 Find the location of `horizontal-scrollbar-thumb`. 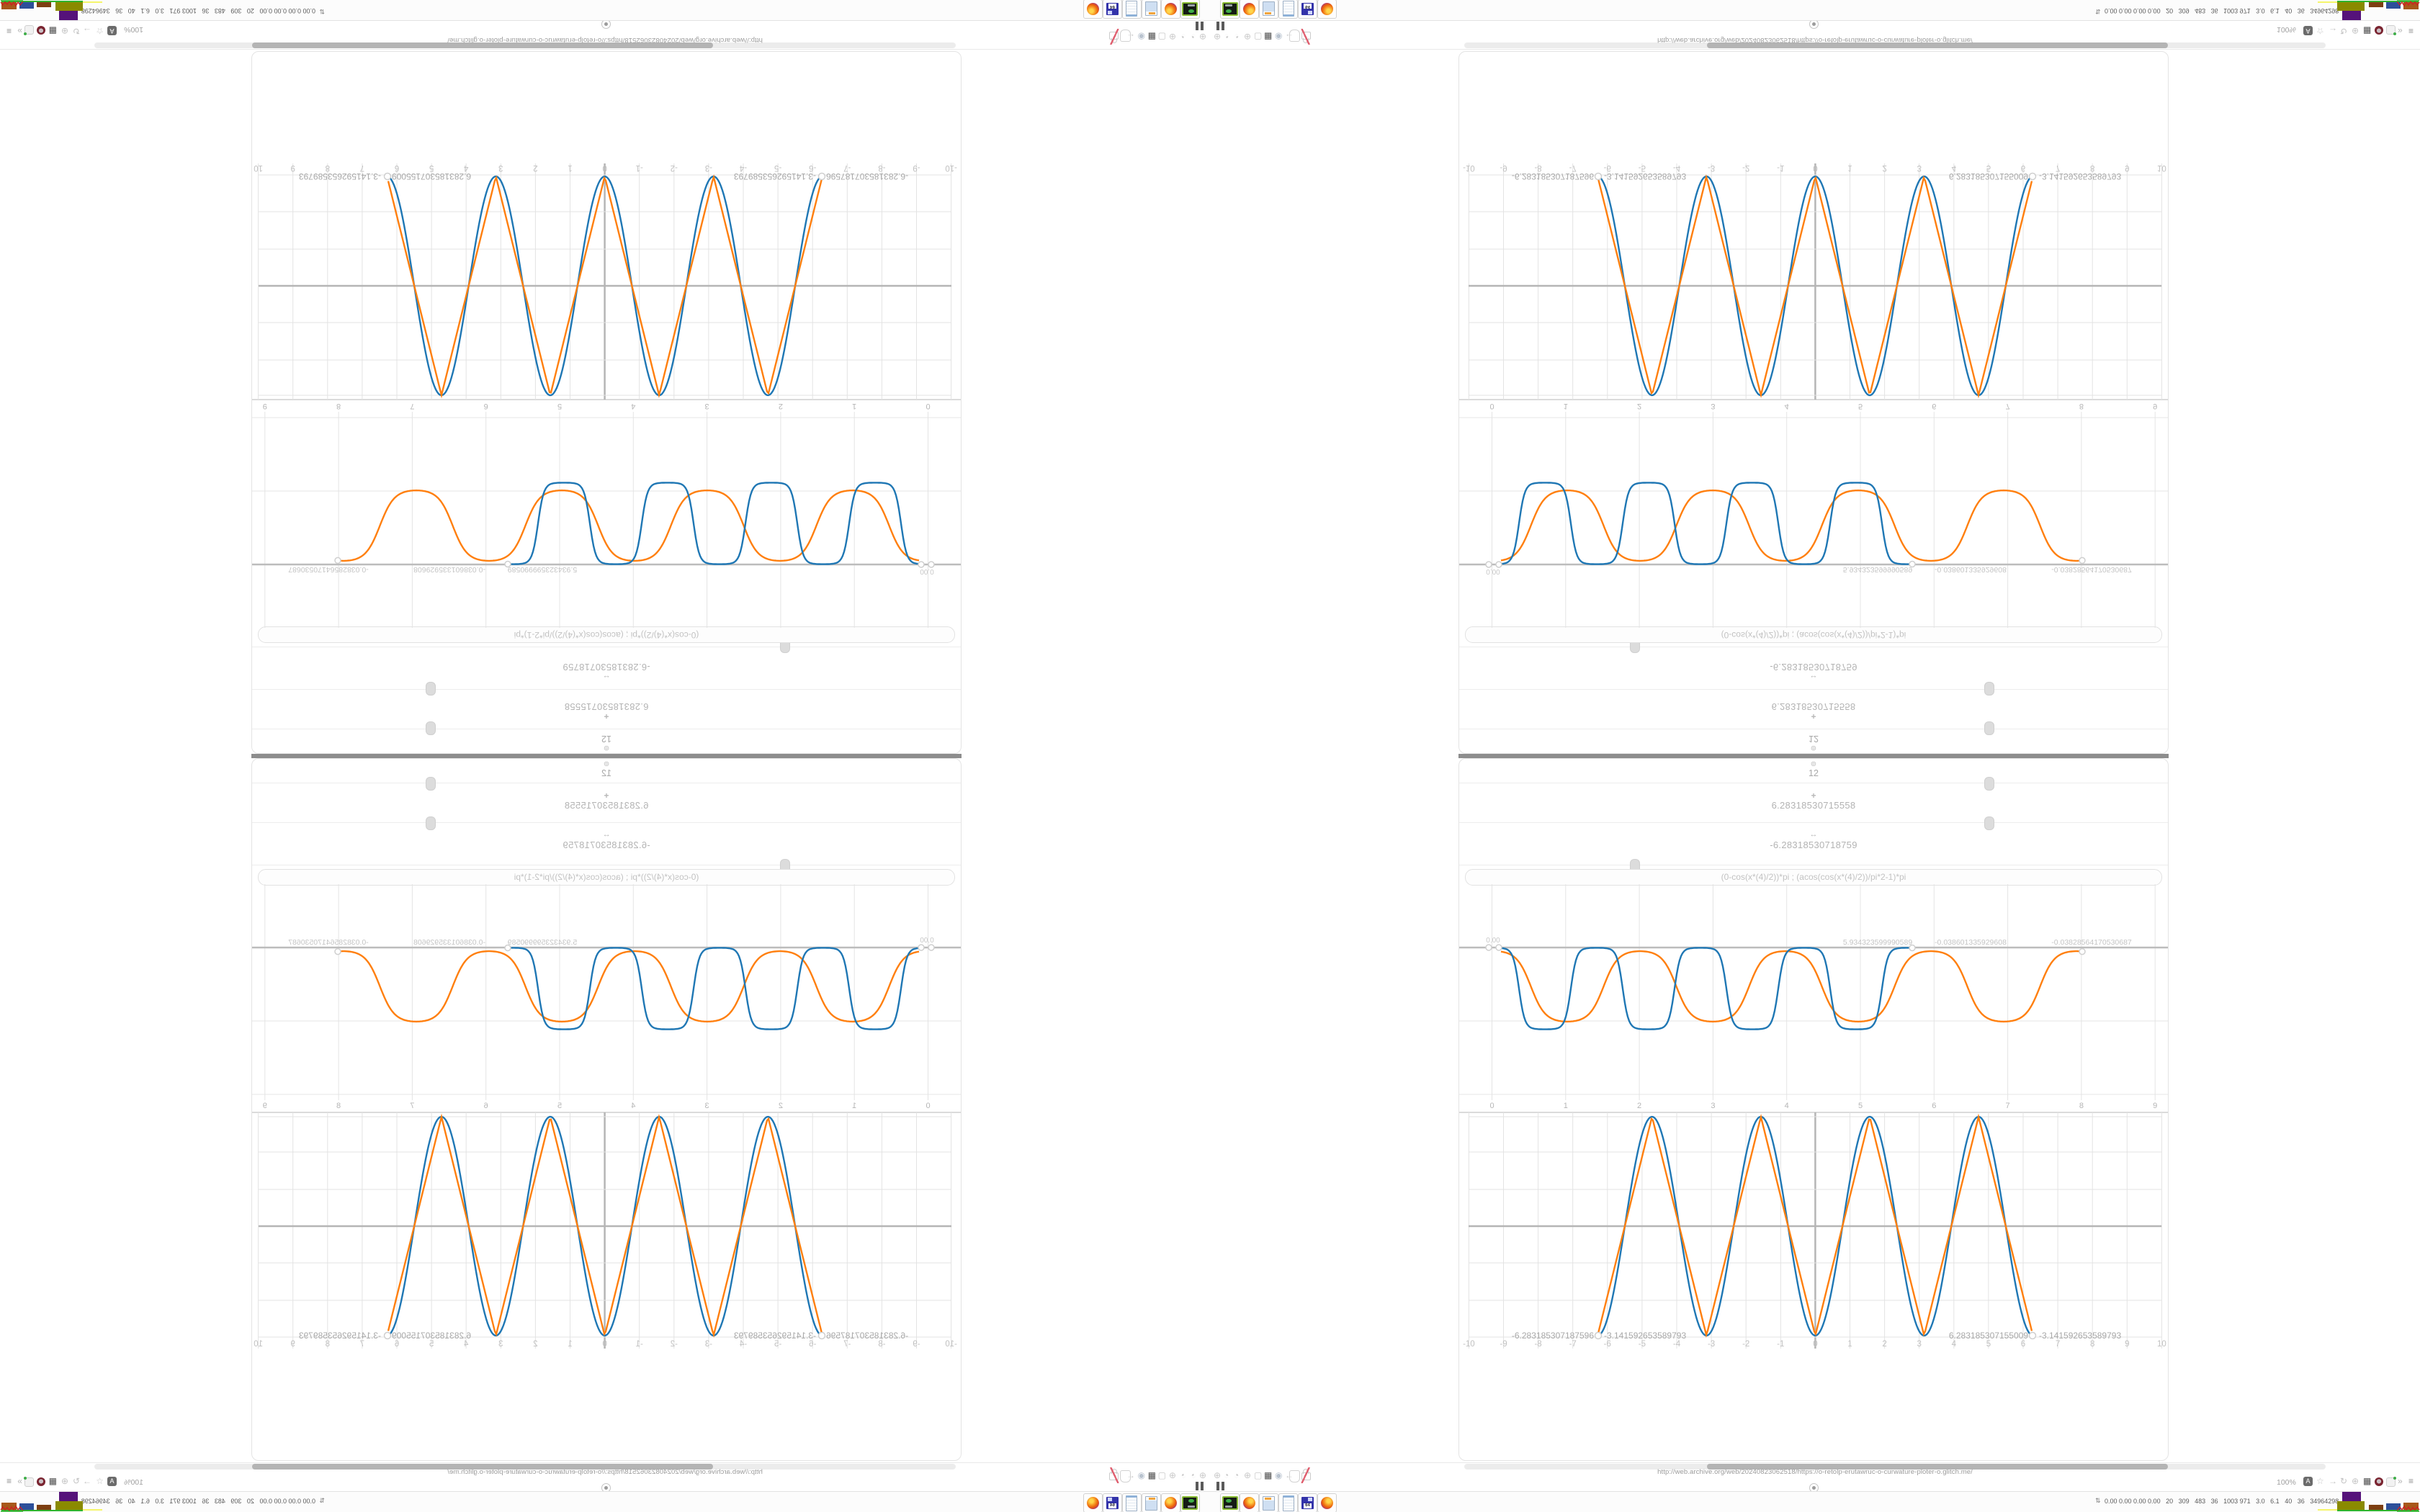

horizontal-scrollbar-thumb is located at coordinates (1938, 1467).